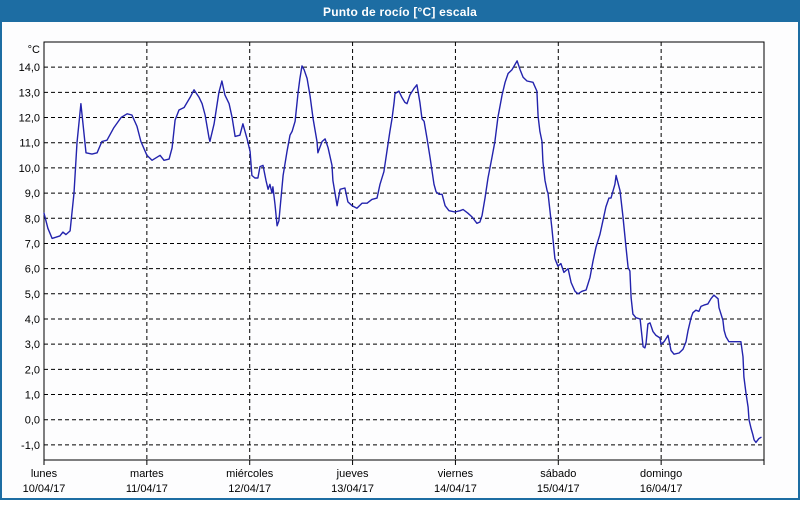 This screenshot has height=505, width=800. What do you see at coordinates (30, 446) in the screenshot?
I see `y-tick-label: -1,0` at bounding box center [30, 446].